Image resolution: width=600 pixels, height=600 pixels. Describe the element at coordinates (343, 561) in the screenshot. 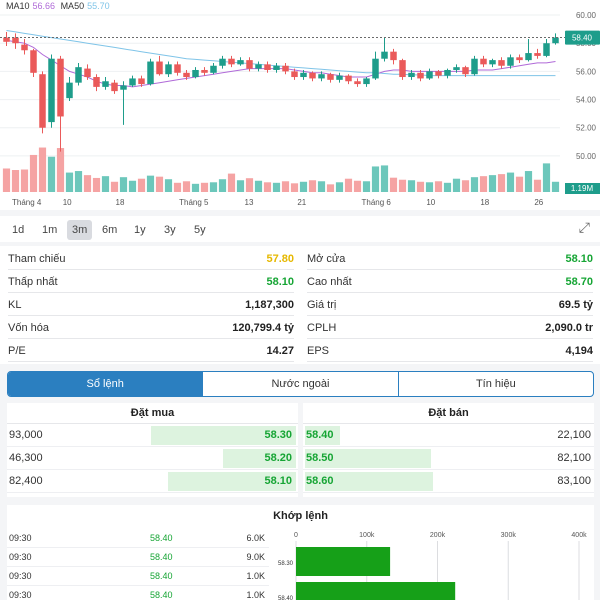

I see `vbp-bar` at that location.